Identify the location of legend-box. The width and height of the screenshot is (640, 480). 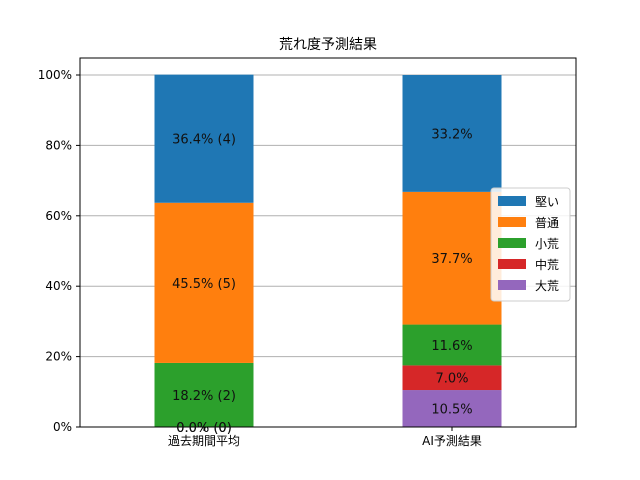
(530, 244).